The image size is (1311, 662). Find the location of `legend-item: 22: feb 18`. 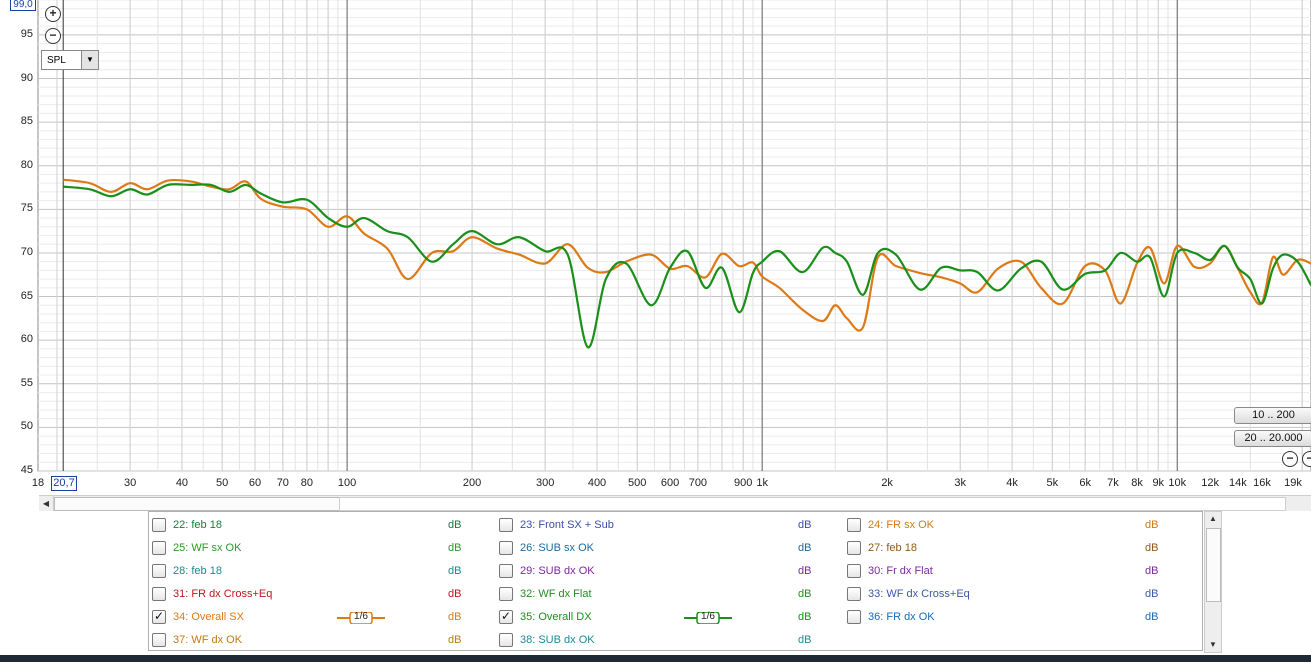

legend-item: 22: feb 18 is located at coordinates (187, 525).